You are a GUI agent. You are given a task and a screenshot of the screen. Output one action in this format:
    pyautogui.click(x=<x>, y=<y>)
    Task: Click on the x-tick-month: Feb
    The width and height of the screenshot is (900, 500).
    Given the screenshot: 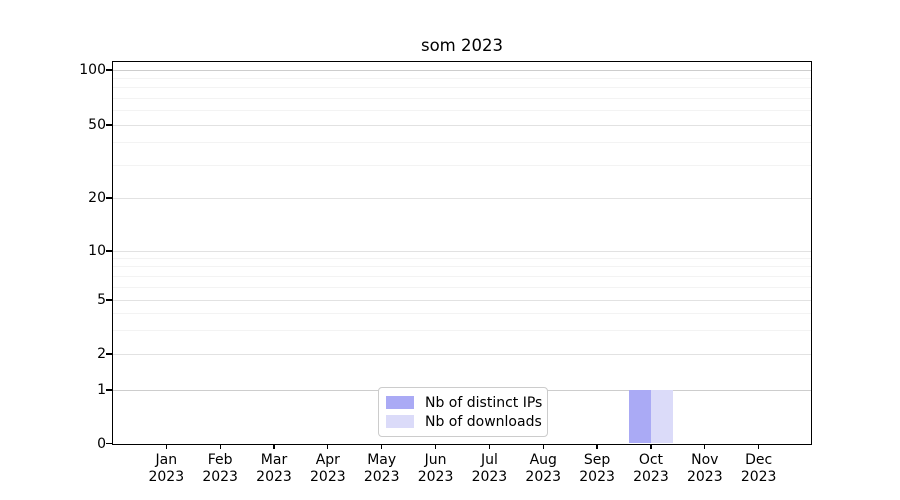 What is the action you would take?
    pyautogui.click(x=220, y=460)
    